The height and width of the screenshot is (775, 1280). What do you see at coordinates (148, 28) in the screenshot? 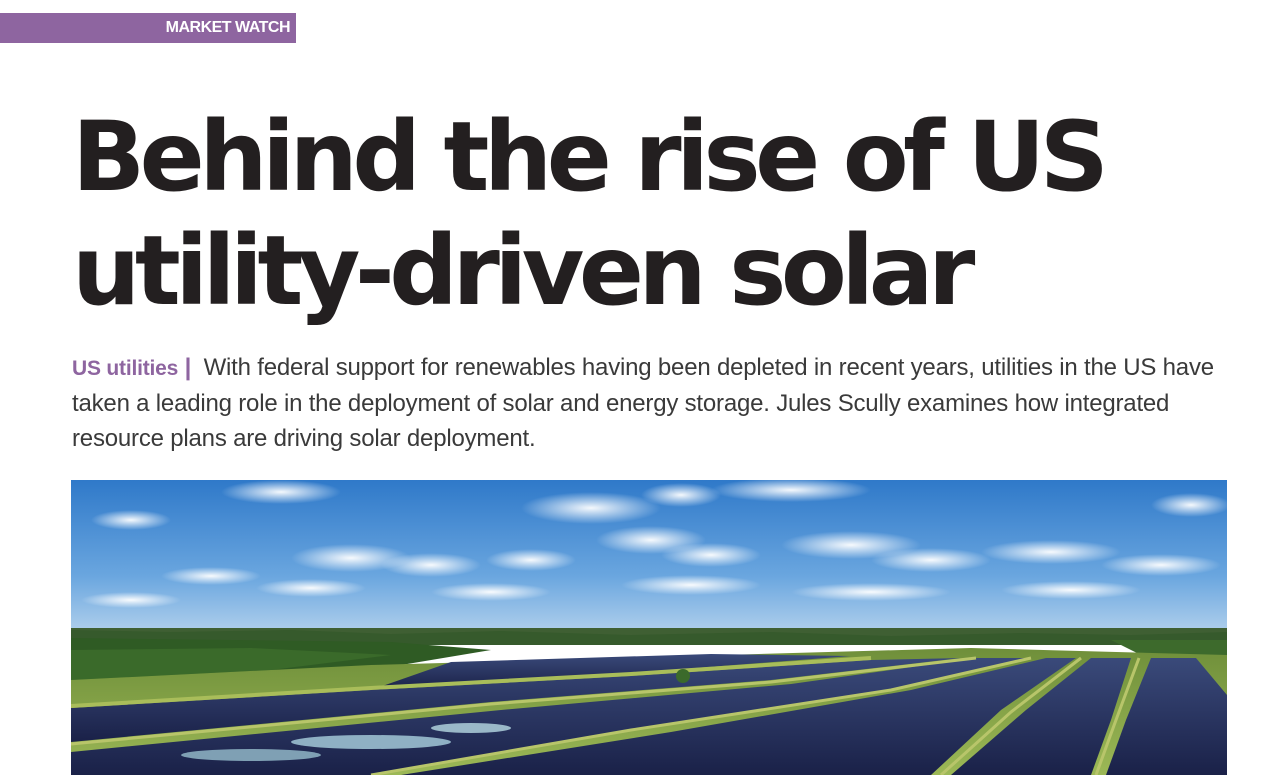
I see `section-tag: MARKET WATCH` at bounding box center [148, 28].